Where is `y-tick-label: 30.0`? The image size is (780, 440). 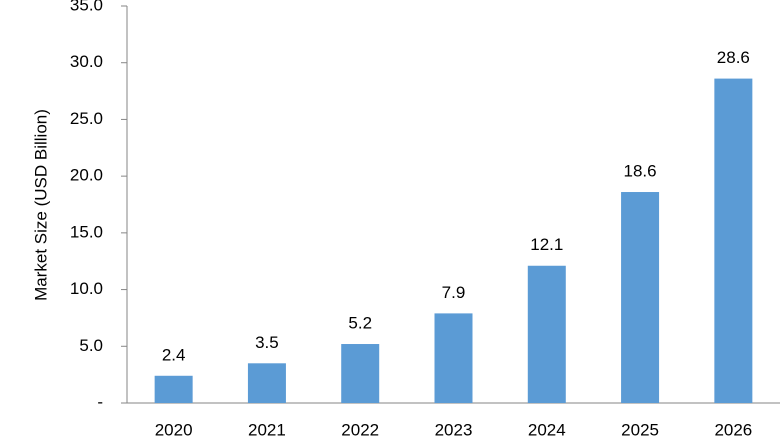
y-tick-label: 30.0 is located at coordinates (86, 61).